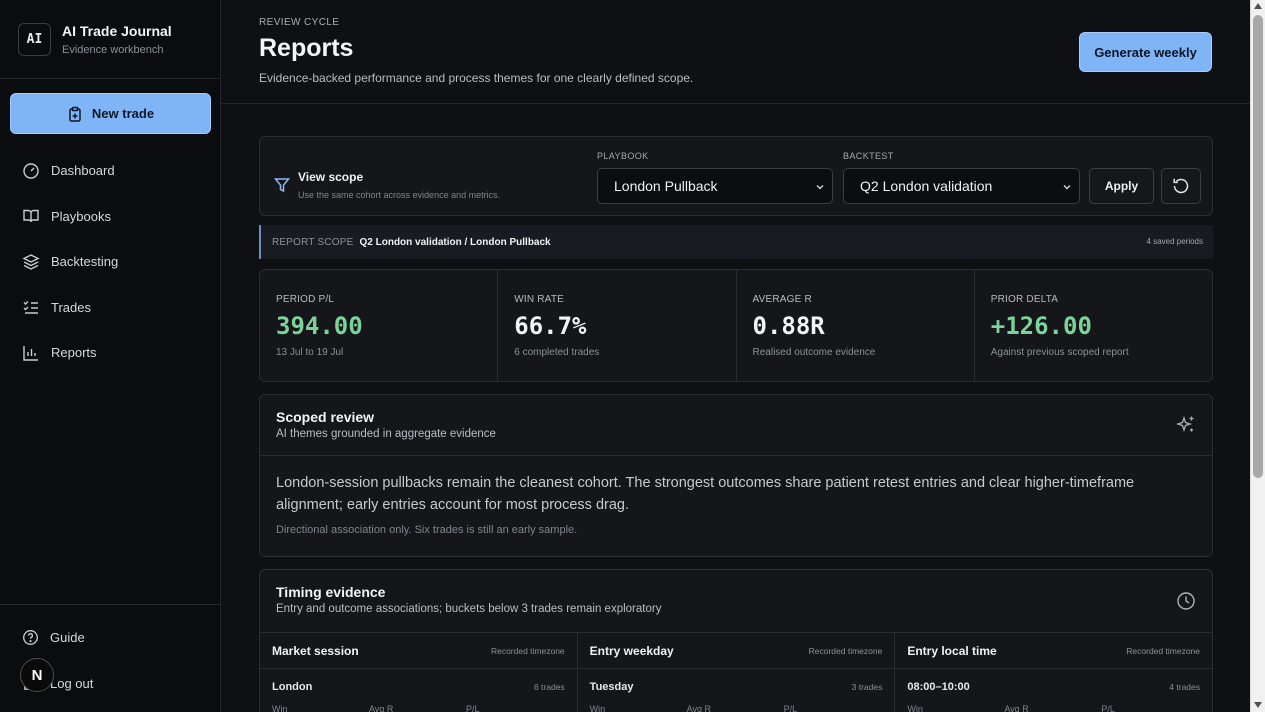 This screenshot has width=1265, height=712. Describe the element at coordinates (310, 352) in the screenshot. I see `metric-note: 13 Jul to 19 Jul` at that location.